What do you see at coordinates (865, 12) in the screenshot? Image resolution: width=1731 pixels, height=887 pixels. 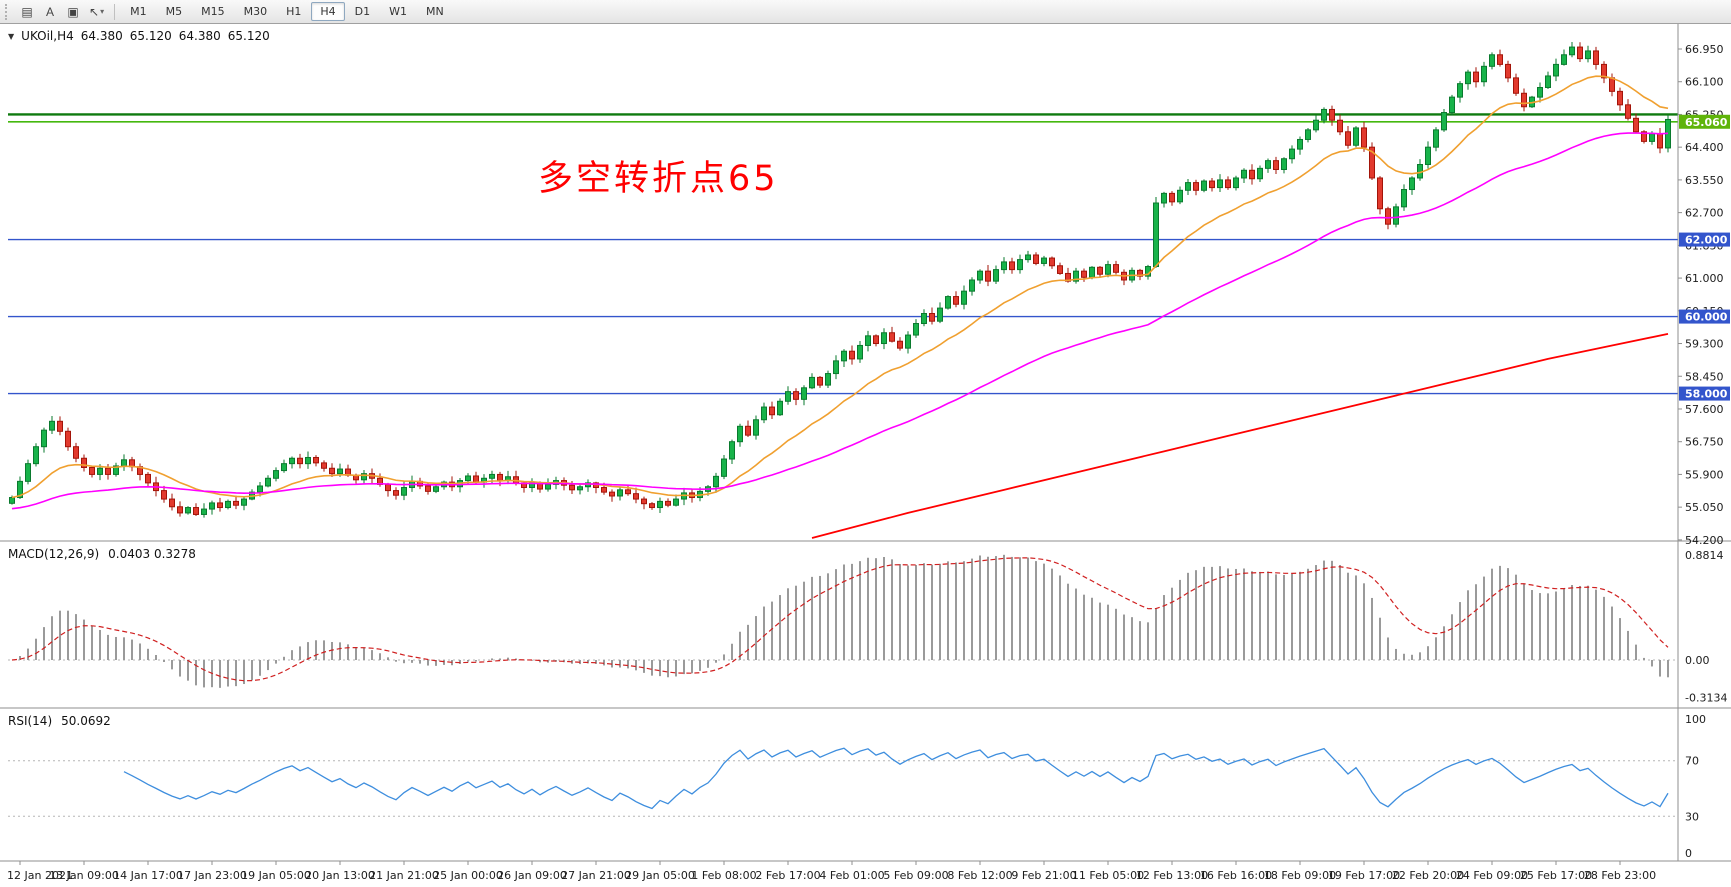 I see `toolbar: ▤ A ▣ ↖ ▾ M1 M5 M15 M30 H1 H4 D1 W1 MN` at bounding box center [865, 12].